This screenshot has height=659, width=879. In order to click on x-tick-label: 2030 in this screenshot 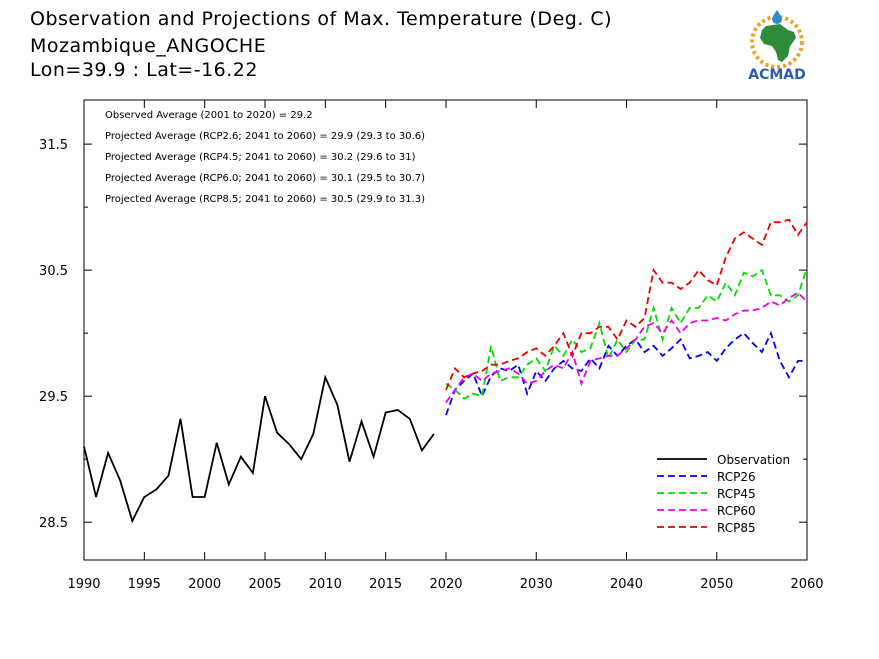, I will do `click(536, 584)`.